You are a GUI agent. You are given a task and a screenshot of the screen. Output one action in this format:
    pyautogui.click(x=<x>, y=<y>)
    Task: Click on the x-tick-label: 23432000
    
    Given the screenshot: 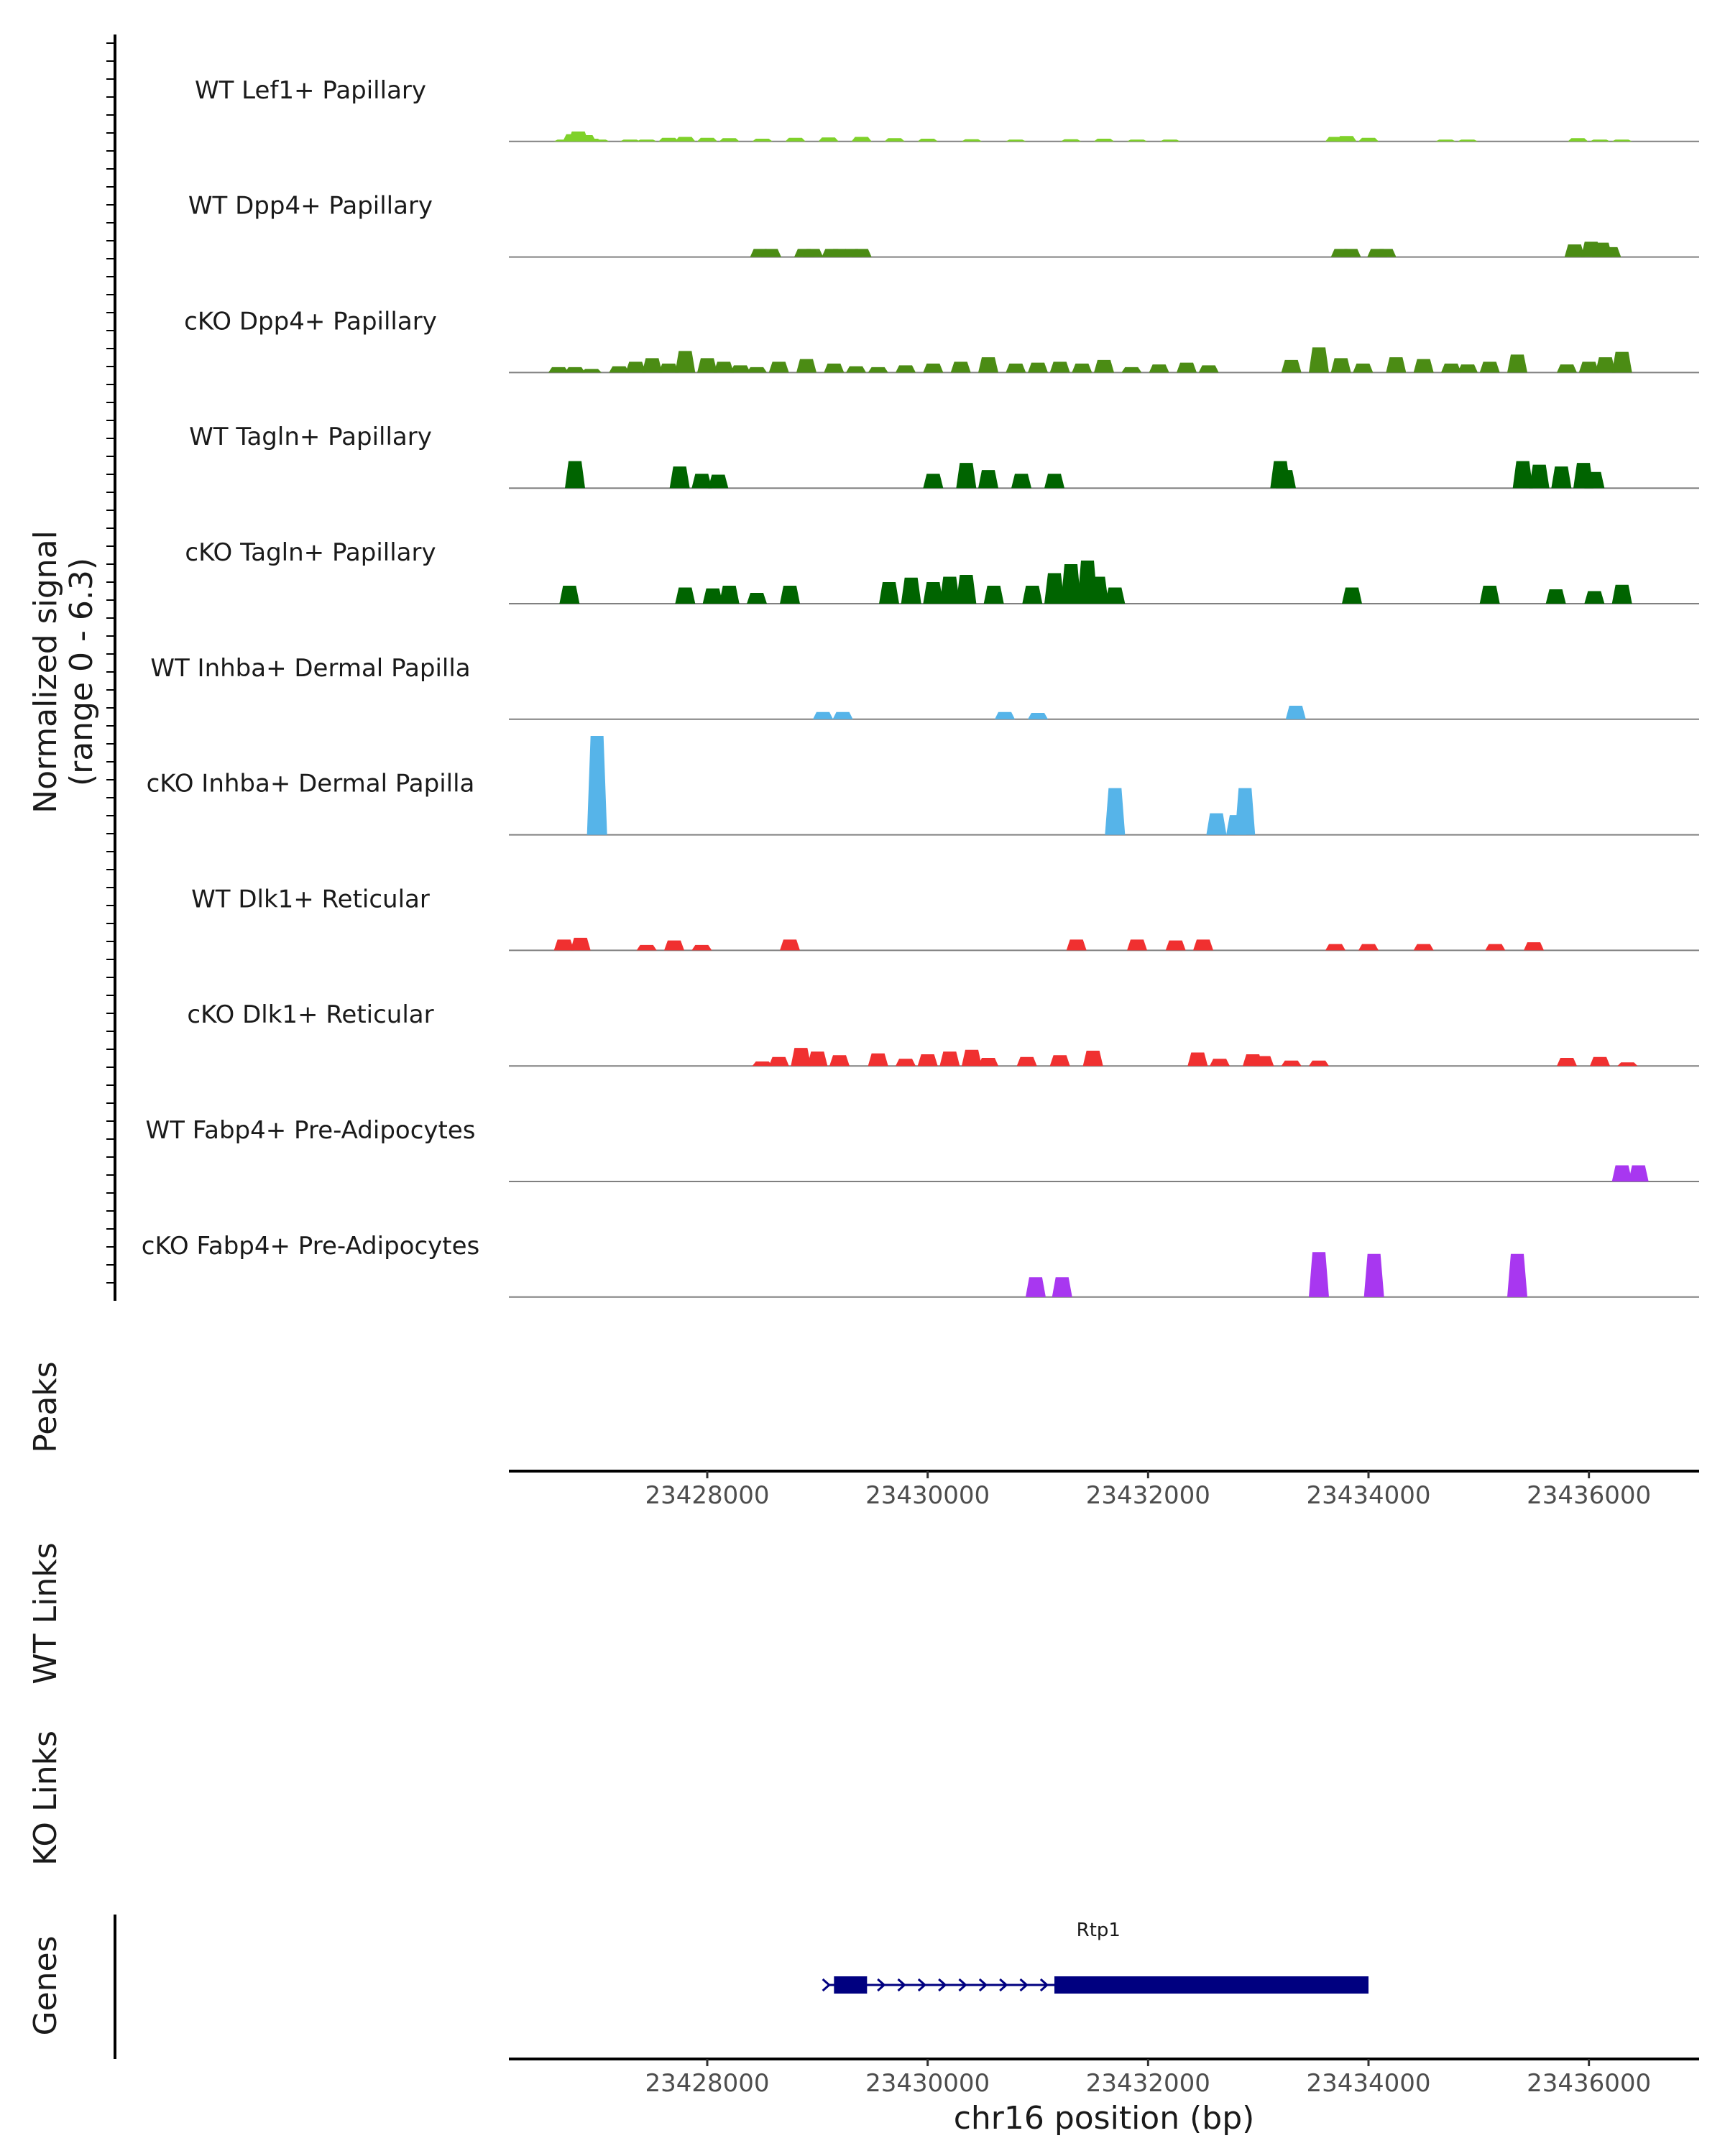 What is the action you would take?
    pyautogui.click(x=1148, y=1495)
    